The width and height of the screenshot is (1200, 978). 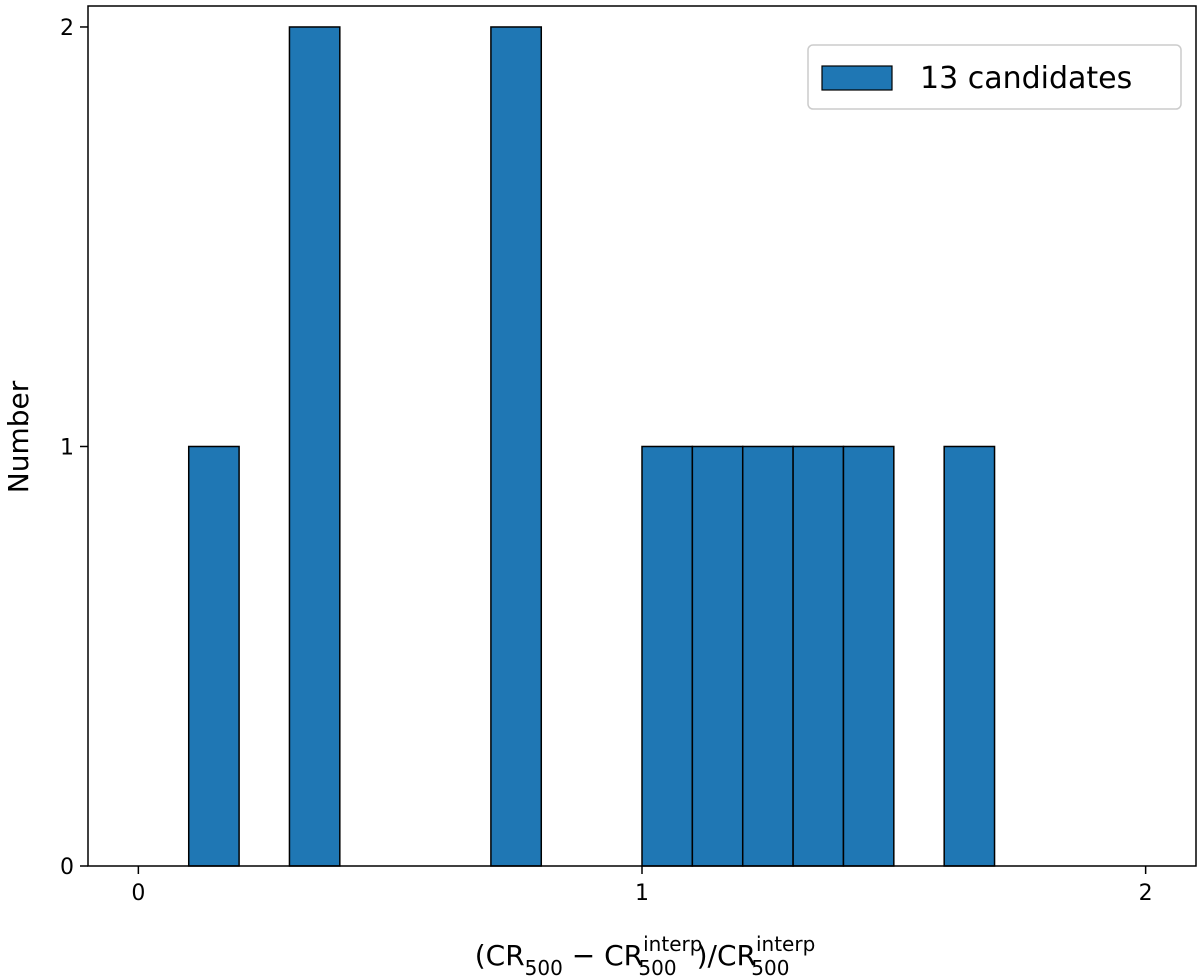 What do you see at coordinates (645, 955) in the screenshot?
I see `x-axis-title: (CR500 − CRinterp 500)/CRinterp 500` at bounding box center [645, 955].